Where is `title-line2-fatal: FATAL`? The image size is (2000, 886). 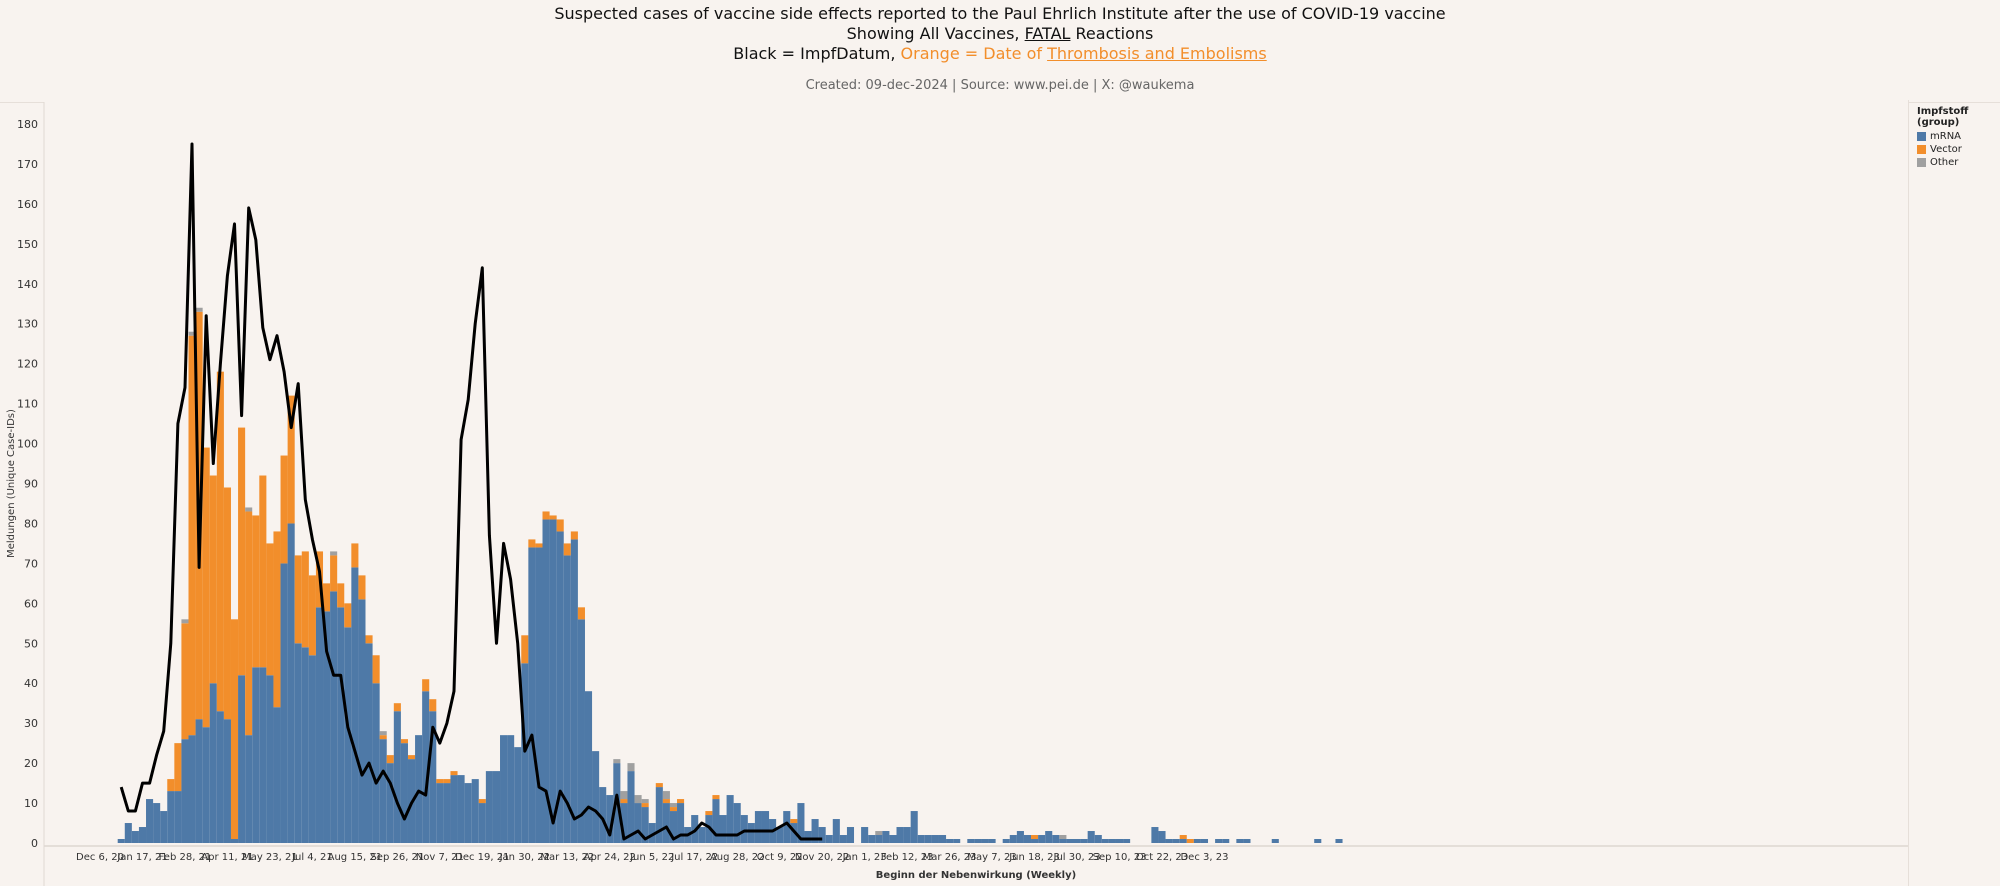
title-line2-fatal: FATAL is located at coordinates (1047, 33).